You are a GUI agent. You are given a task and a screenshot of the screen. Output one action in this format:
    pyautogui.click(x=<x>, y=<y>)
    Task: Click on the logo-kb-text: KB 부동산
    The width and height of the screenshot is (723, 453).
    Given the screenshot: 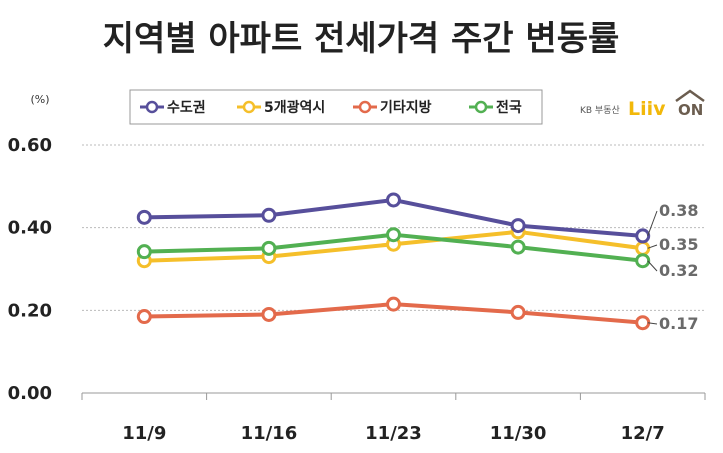 What is the action you would take?
    pyautogui.click(x=600, y=110)
    